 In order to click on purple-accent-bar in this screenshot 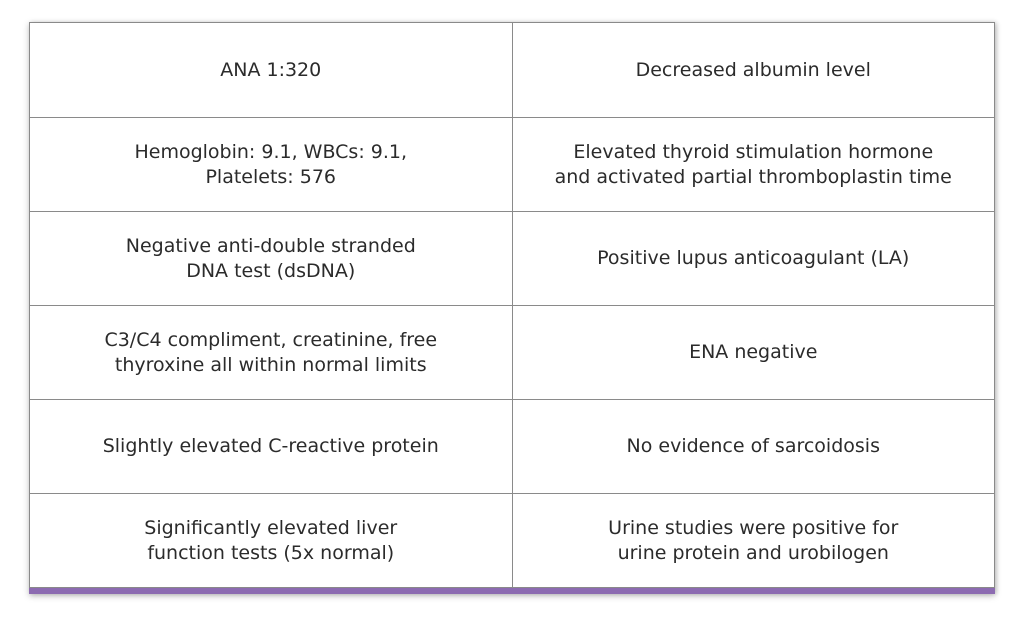, I will do `click(512, 591)`.